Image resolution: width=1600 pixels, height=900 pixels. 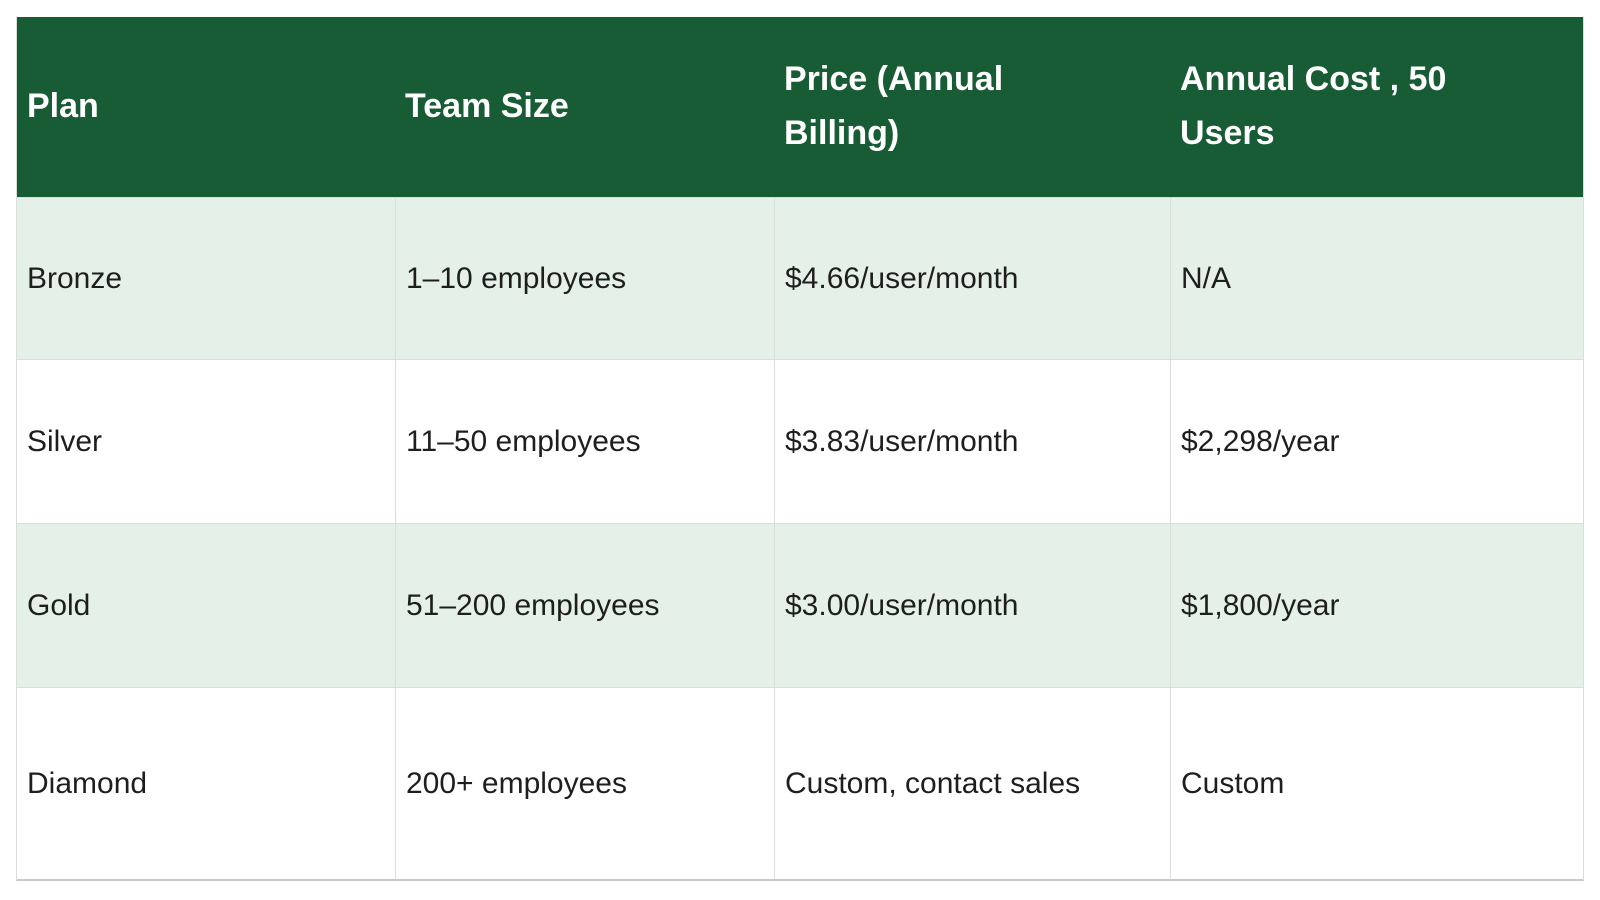 I want to click on column-header-plan: Plan, so click(x=63, y=106).